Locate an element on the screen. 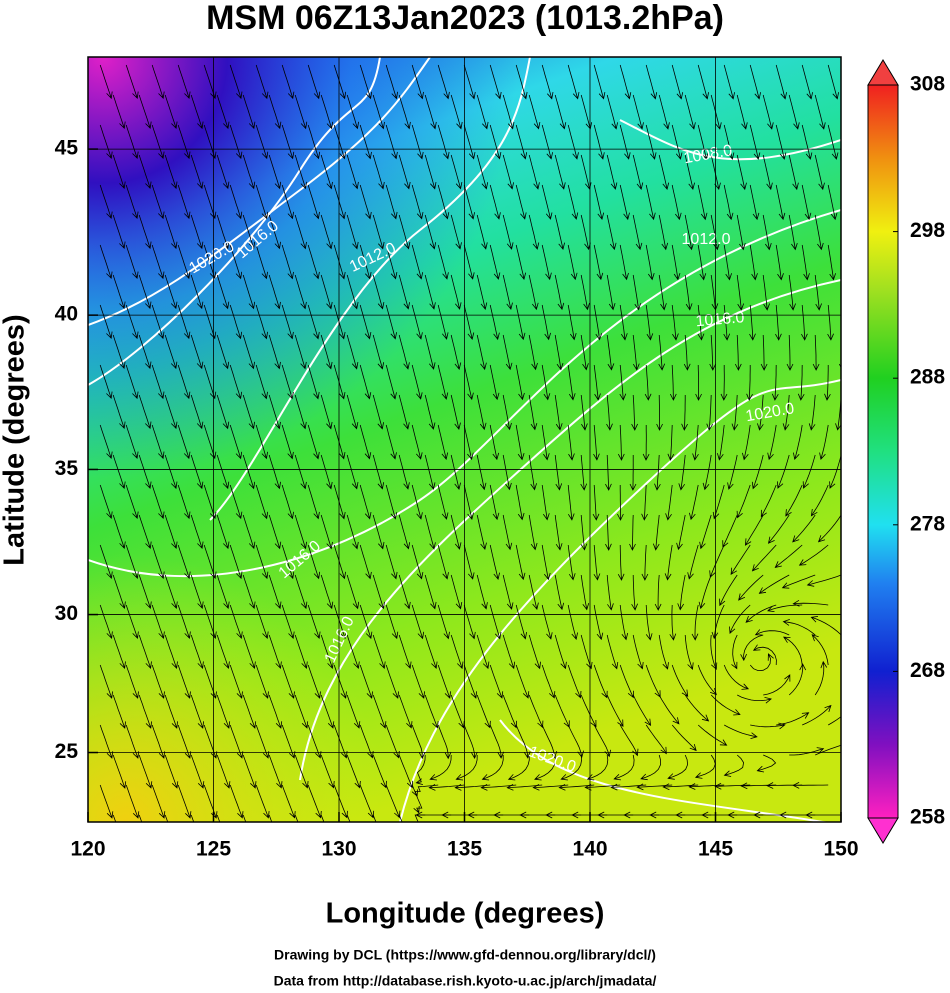 The width and height of the screenshot is (950, 993). colorbar-tick-label: 268 is located at coordinates (927, 670).